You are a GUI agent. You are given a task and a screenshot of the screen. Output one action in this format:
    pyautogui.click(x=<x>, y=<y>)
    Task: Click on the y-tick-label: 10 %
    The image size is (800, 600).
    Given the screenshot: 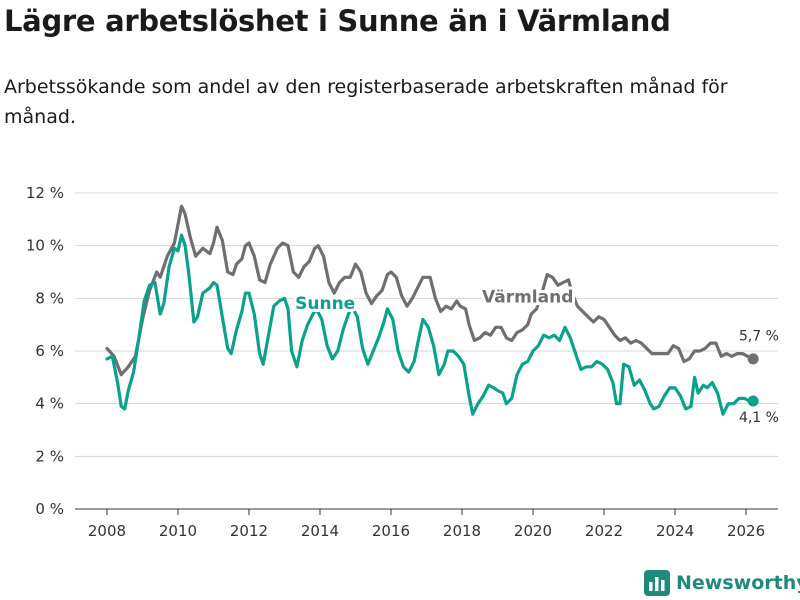 What is the action you would take?
    pyautogui.click(x=45, y=246)
    